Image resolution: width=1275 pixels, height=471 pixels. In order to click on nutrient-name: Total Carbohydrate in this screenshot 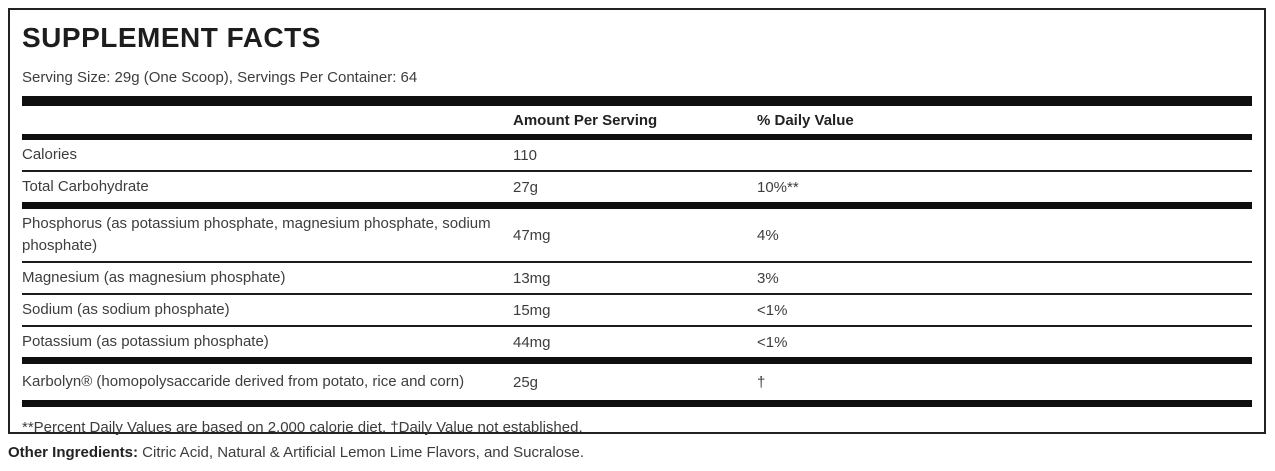, I will do `click(85, 186)`.